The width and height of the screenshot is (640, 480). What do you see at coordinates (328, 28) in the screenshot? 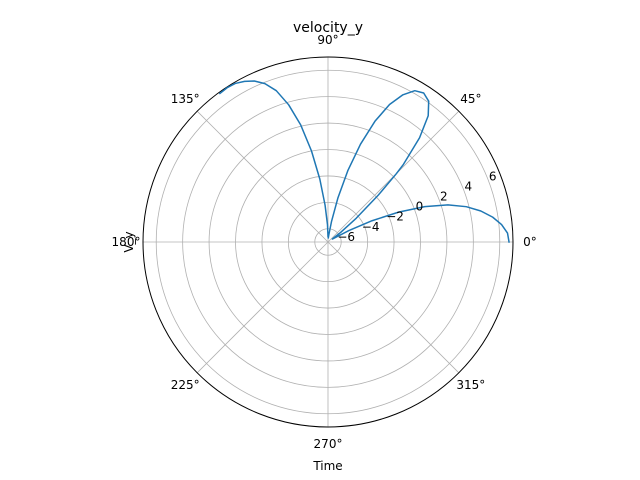
I see `chart-title: velocity_y` at bounding box center [328, 28].